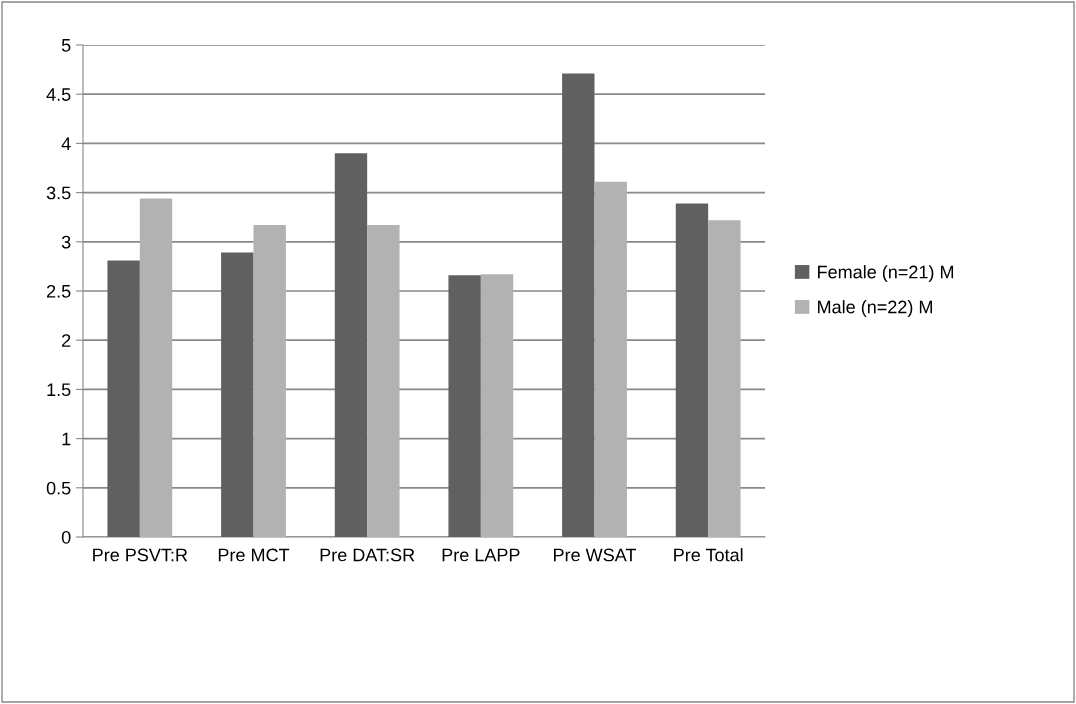 This screenshot has width=1076, height=704. What do you see at coordinates (66, 143) in the screenshot?
I see `y-tick-label: 4` at bounding box center [66, 143].